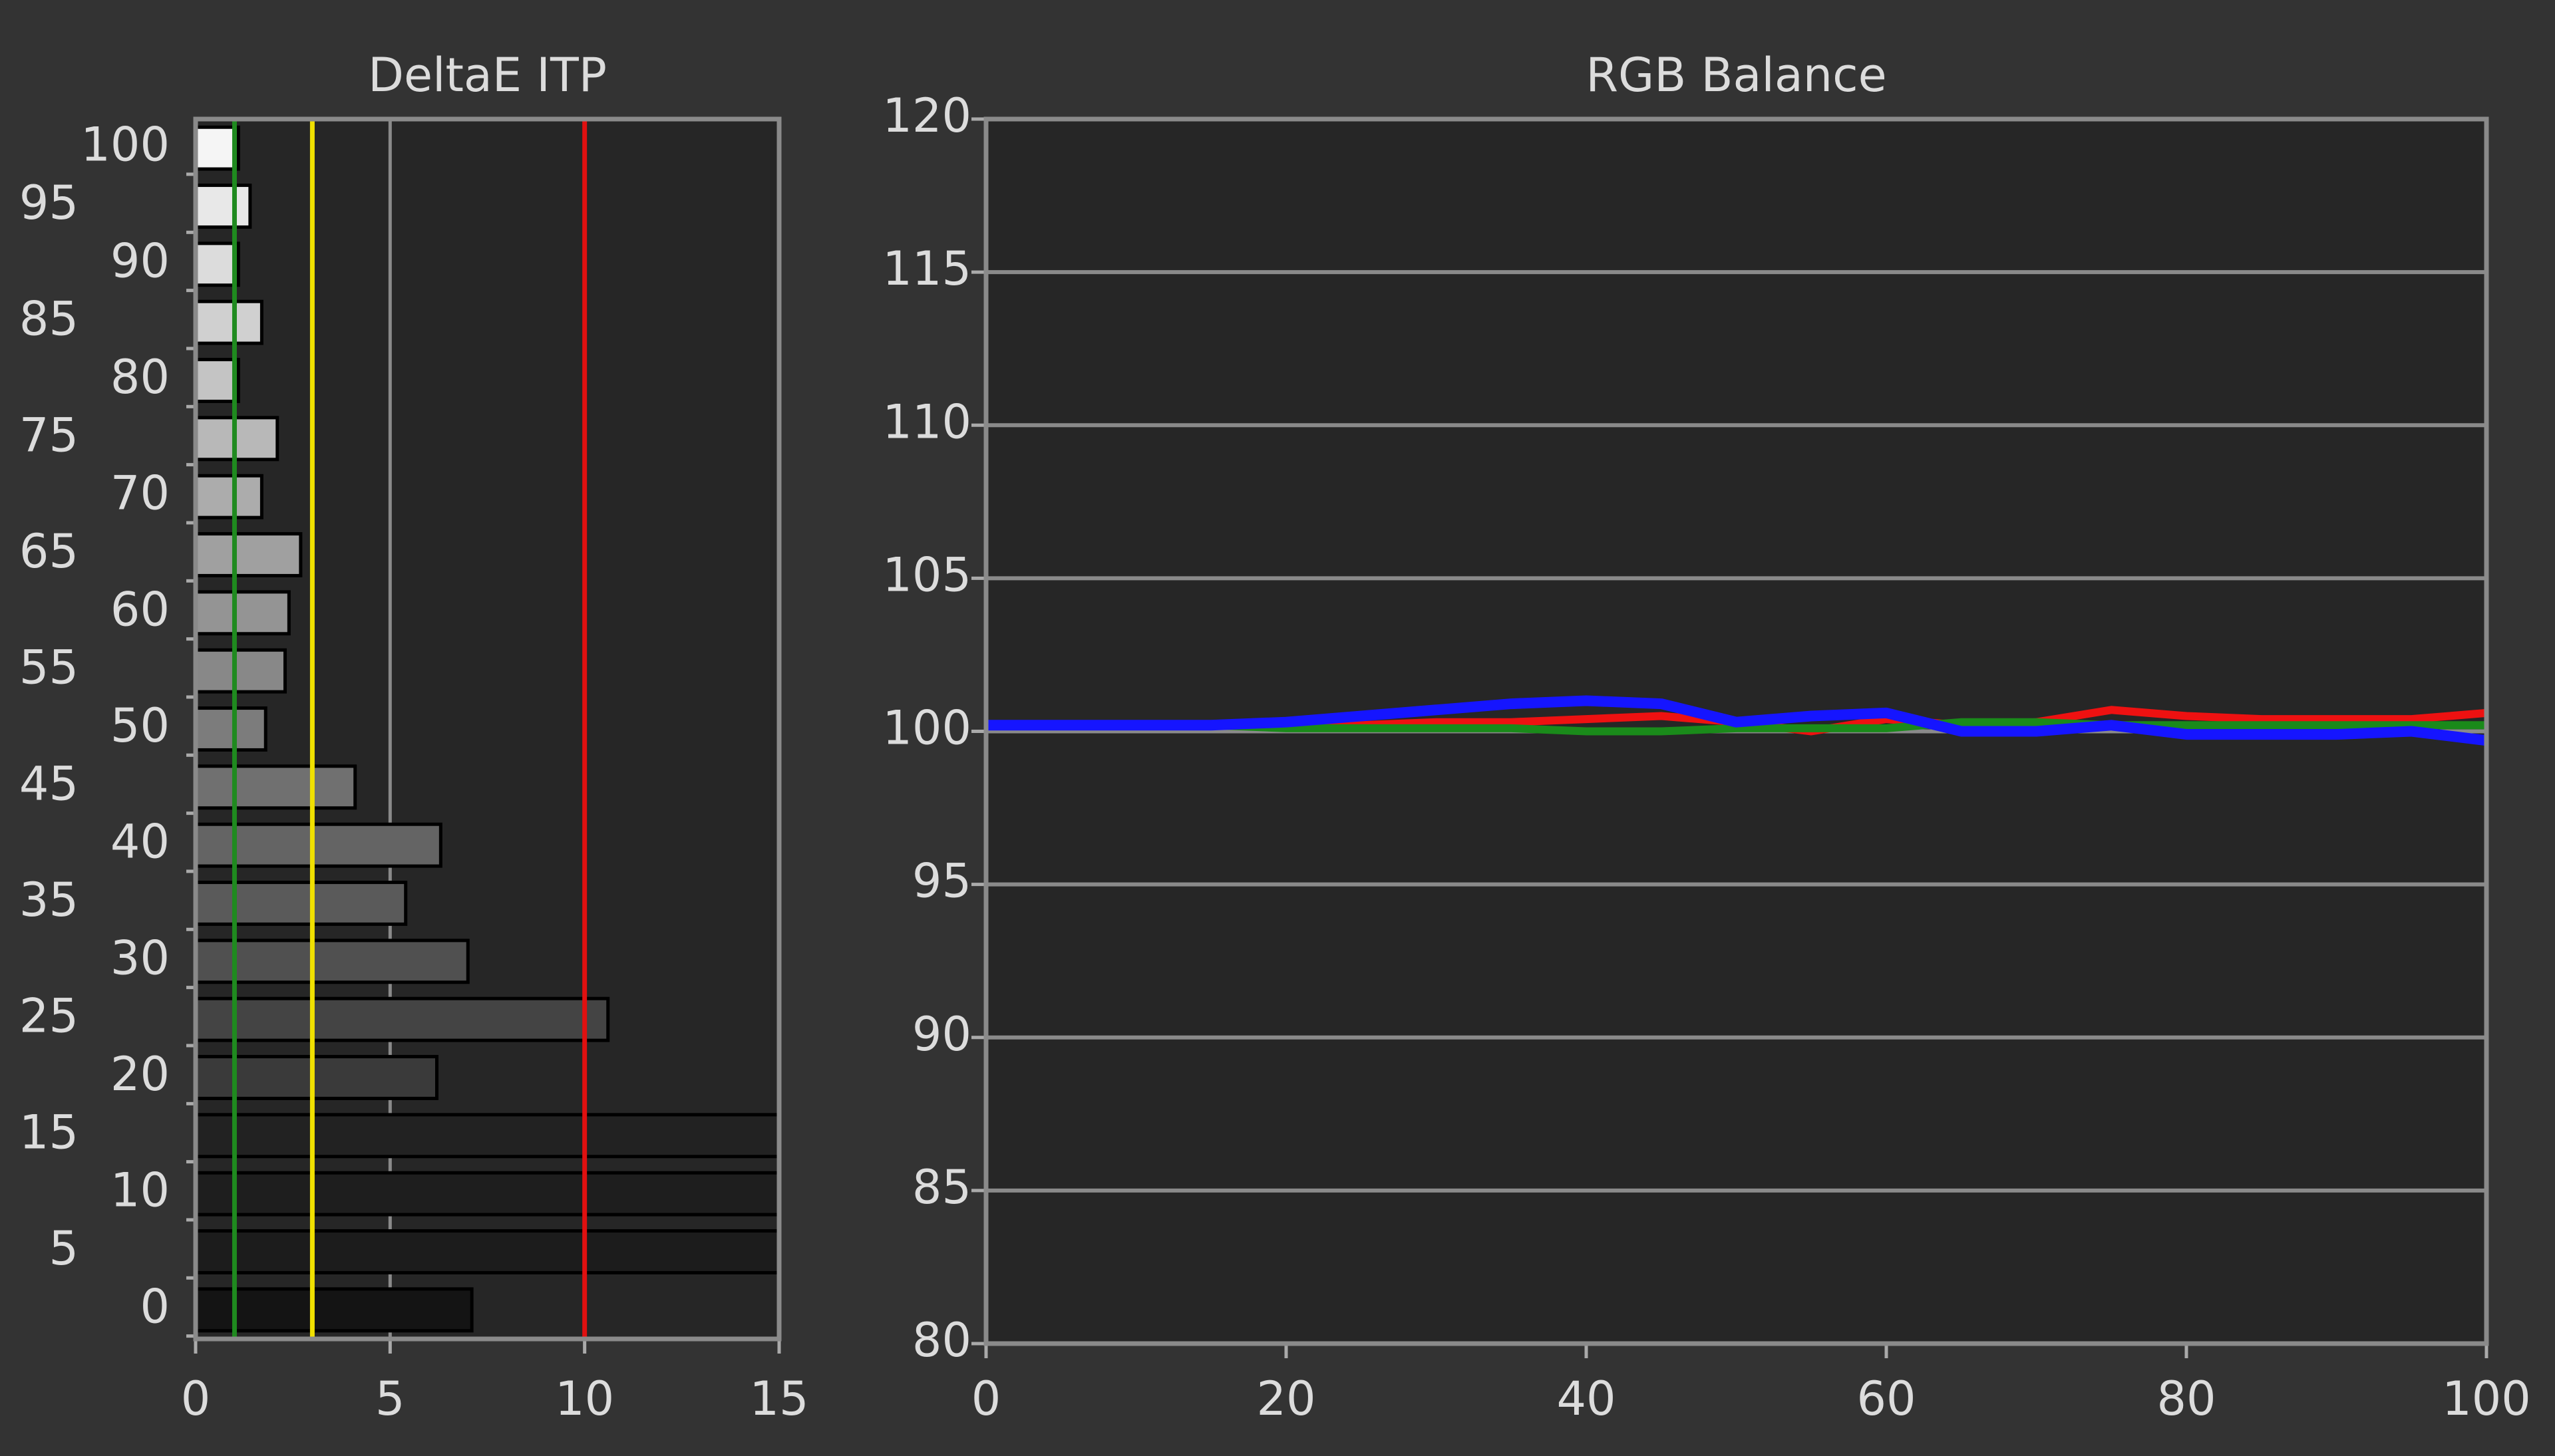 This screenshot has height=1456, width=2555. Describe the element at coordinates (390, 1399) in the screenshot. I see `x-tick-label: 5` at that location.